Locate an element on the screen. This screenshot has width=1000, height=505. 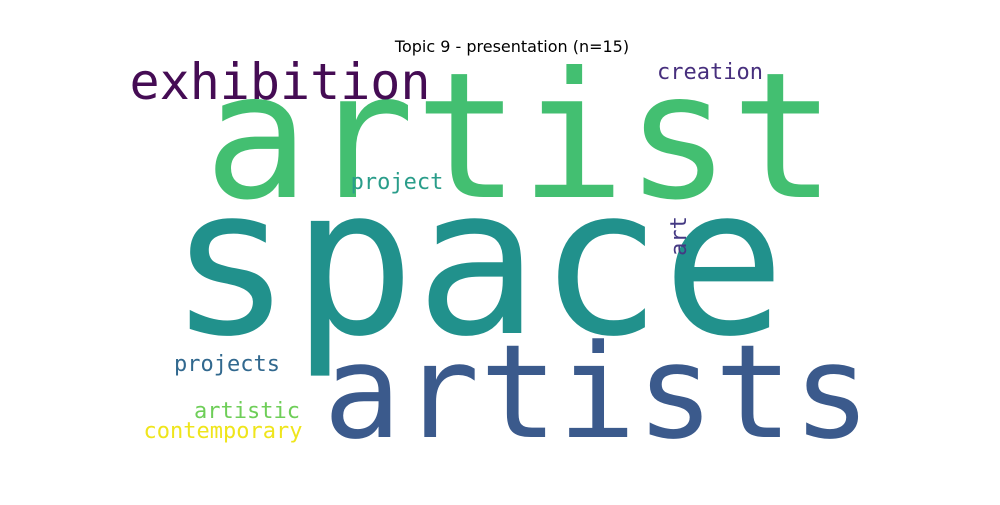
word-project: project is located at coordinates (397, 182).